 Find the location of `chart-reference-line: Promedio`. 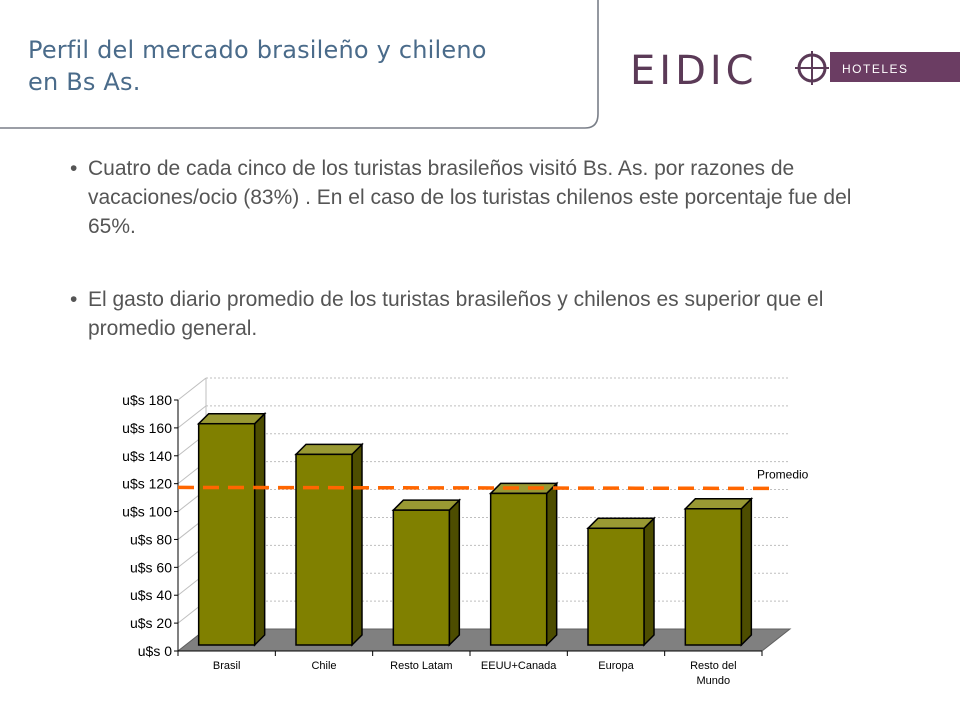

chart-reference-line: Promedio is located at coordinates (493, 479).